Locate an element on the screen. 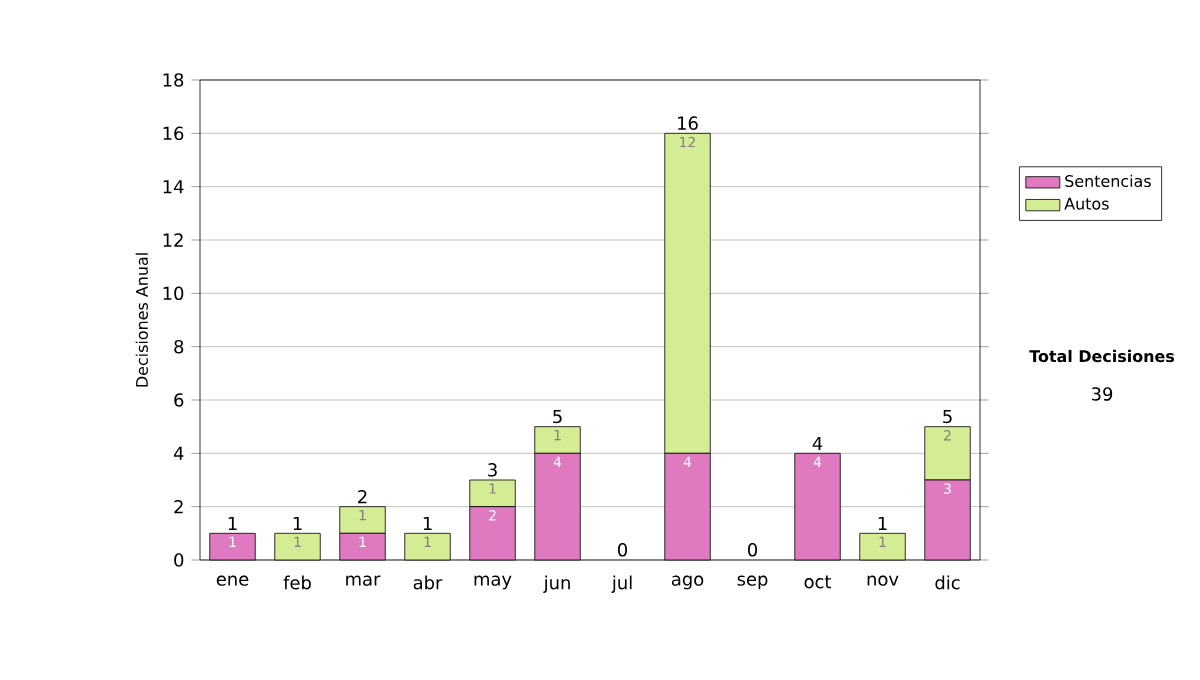 This screenshot has width=1200, height=680. x-tick-label: jun is located at coordinates (556, 584).